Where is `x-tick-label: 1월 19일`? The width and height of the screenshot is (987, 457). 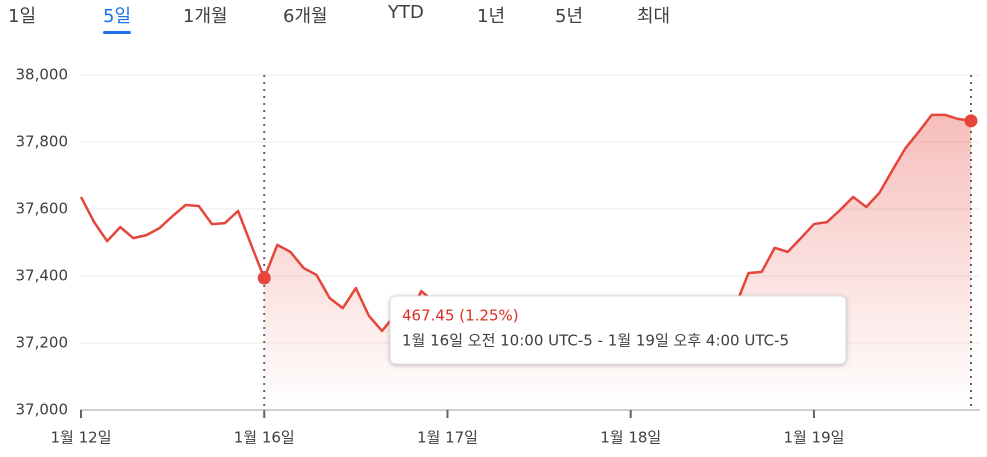 x-tick-label: 1월 19일 is located at coordinates (813, 438).